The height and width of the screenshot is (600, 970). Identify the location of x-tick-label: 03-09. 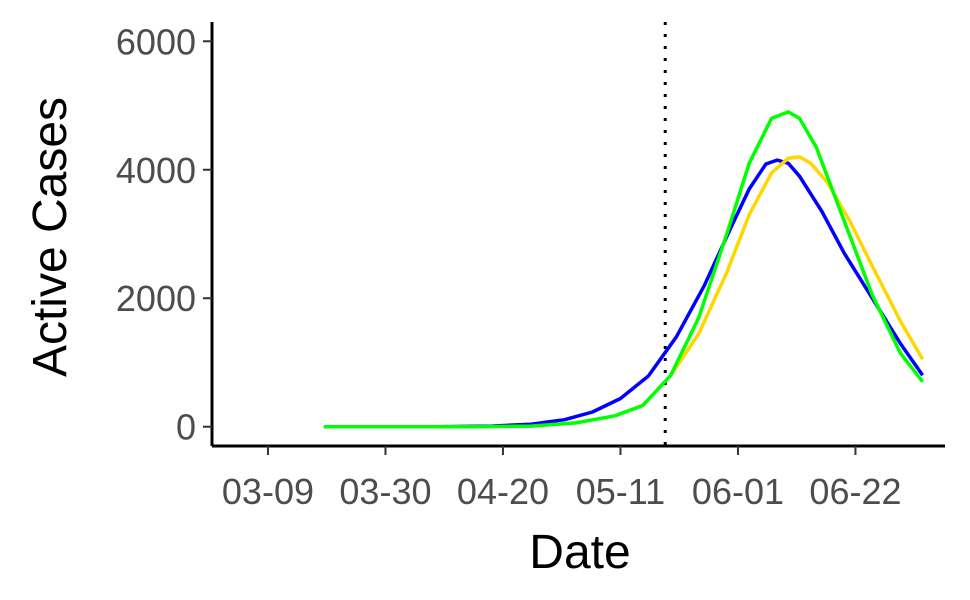
(268, 491).